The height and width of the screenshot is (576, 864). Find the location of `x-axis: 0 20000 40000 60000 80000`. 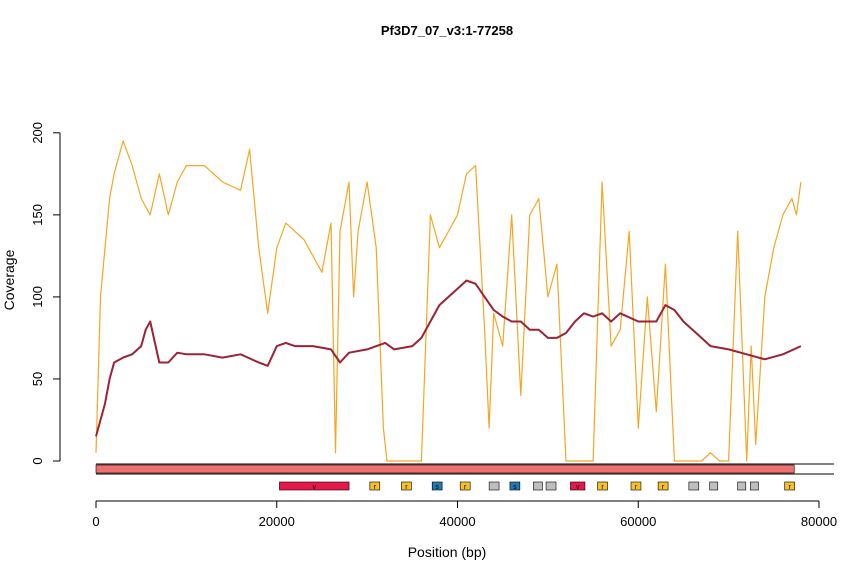

x-axis: 0 20000 40000 60000 80000 is located at coordinates (464, 514).